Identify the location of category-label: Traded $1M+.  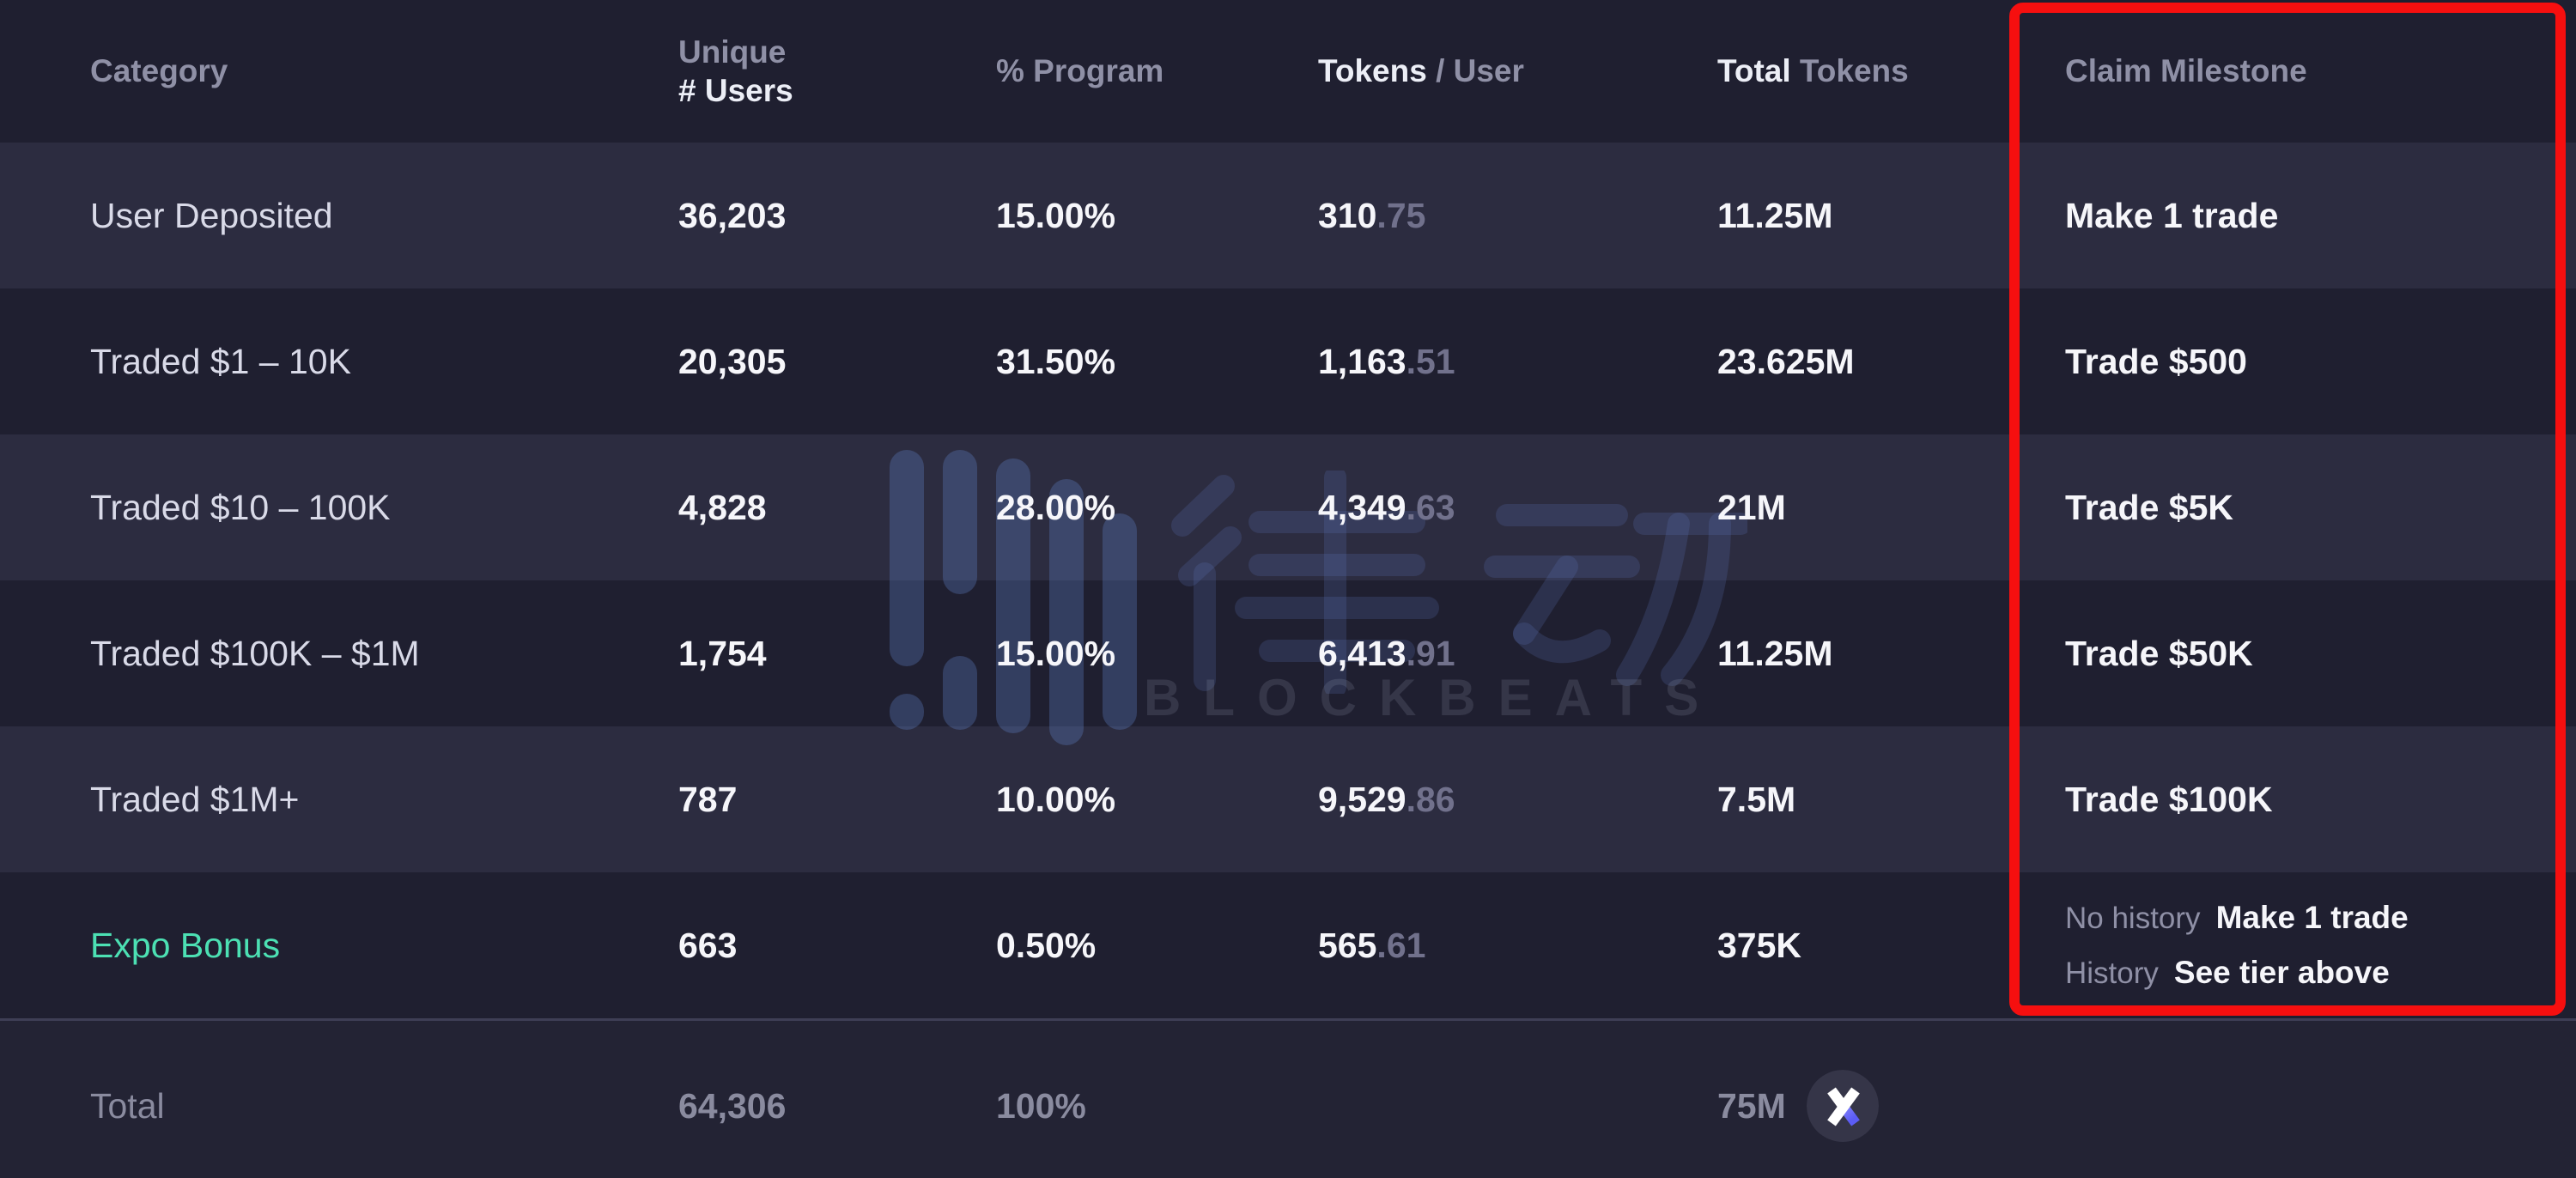
(195, 799).